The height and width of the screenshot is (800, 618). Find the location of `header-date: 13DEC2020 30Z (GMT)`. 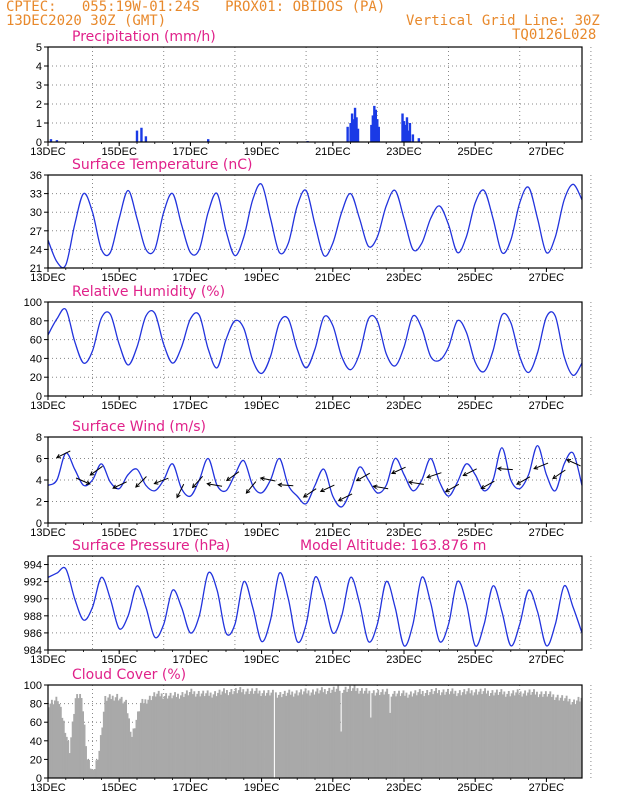

header-date: 13DEC2020 30Z (GMT) is located at coordinates (86, 21).